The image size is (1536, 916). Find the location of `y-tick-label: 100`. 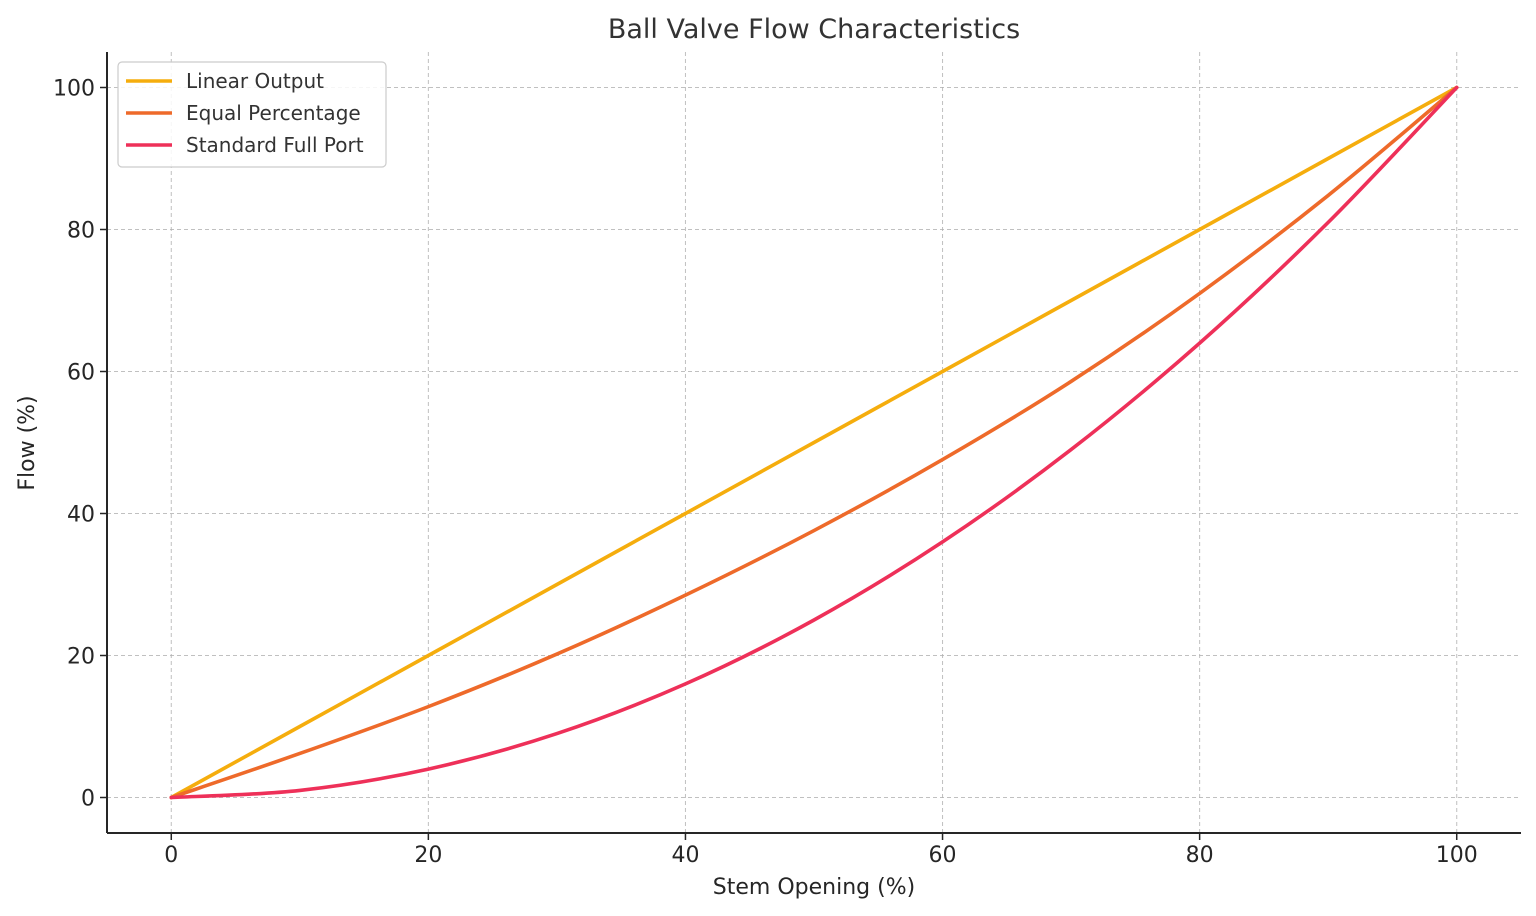

y-tick-label: 100 is located at coordinates (74, 89).